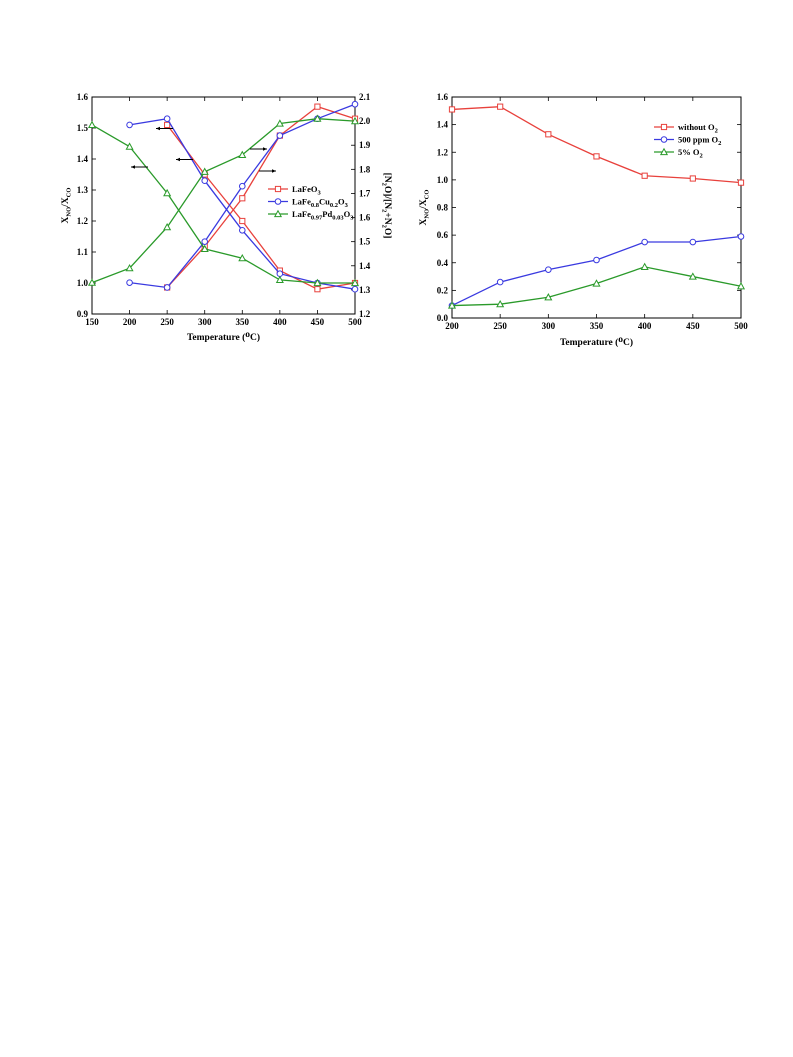 The image size is (793, 1057). Describe the element at coordinates (365, 290) in the screenshot. I see `y2-tick-label: 1.3` at that location.